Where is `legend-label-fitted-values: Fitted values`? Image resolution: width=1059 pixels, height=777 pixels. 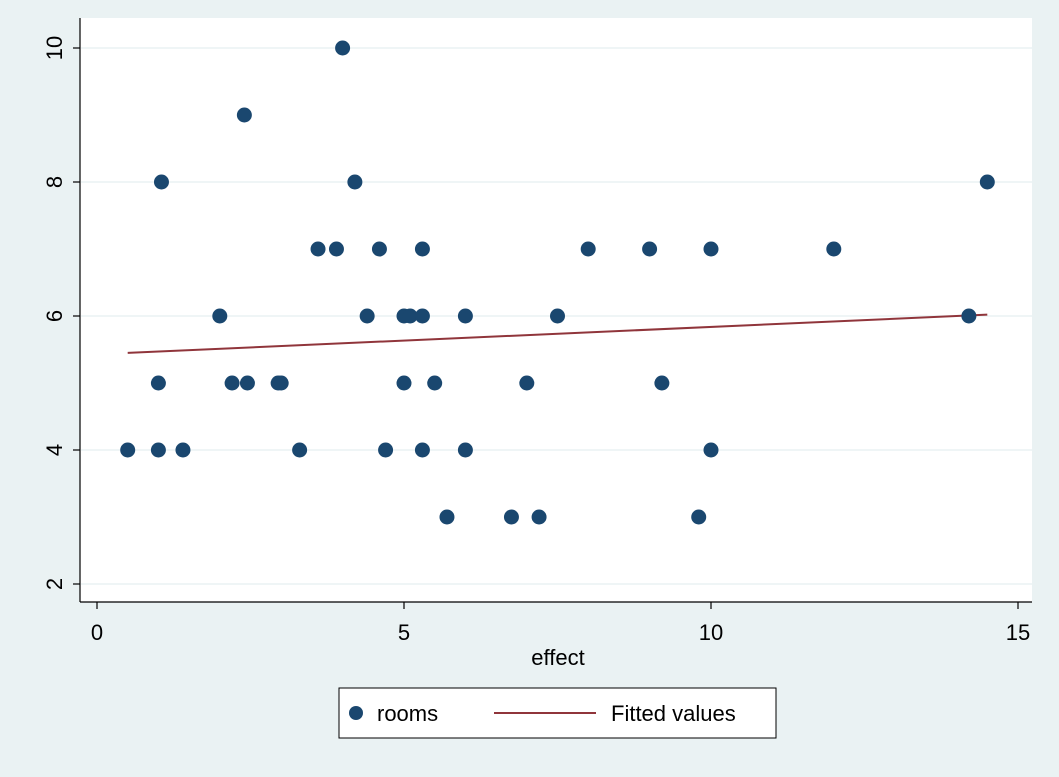
legend-label-fitted-values: Fitted values is located at coordinates (673, 713).